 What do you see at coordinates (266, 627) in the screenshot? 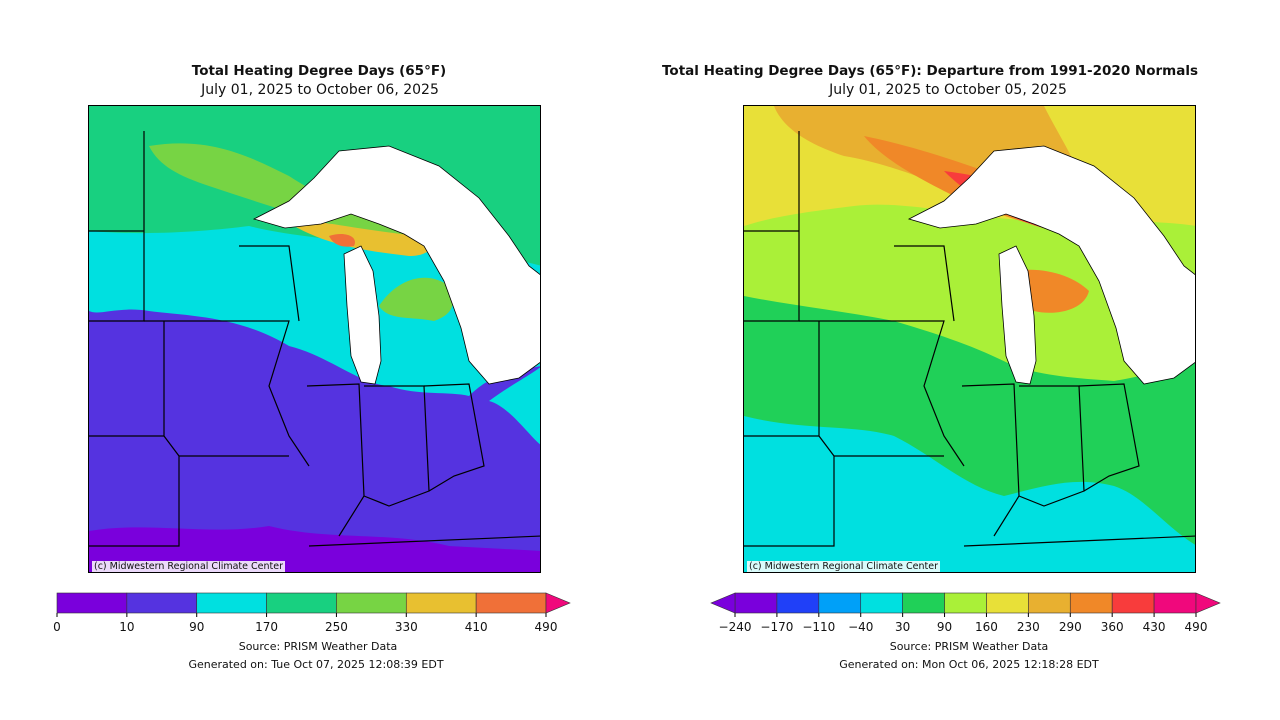
I see `colorbar-tick-label: 170` at bounding box center [266, 627].